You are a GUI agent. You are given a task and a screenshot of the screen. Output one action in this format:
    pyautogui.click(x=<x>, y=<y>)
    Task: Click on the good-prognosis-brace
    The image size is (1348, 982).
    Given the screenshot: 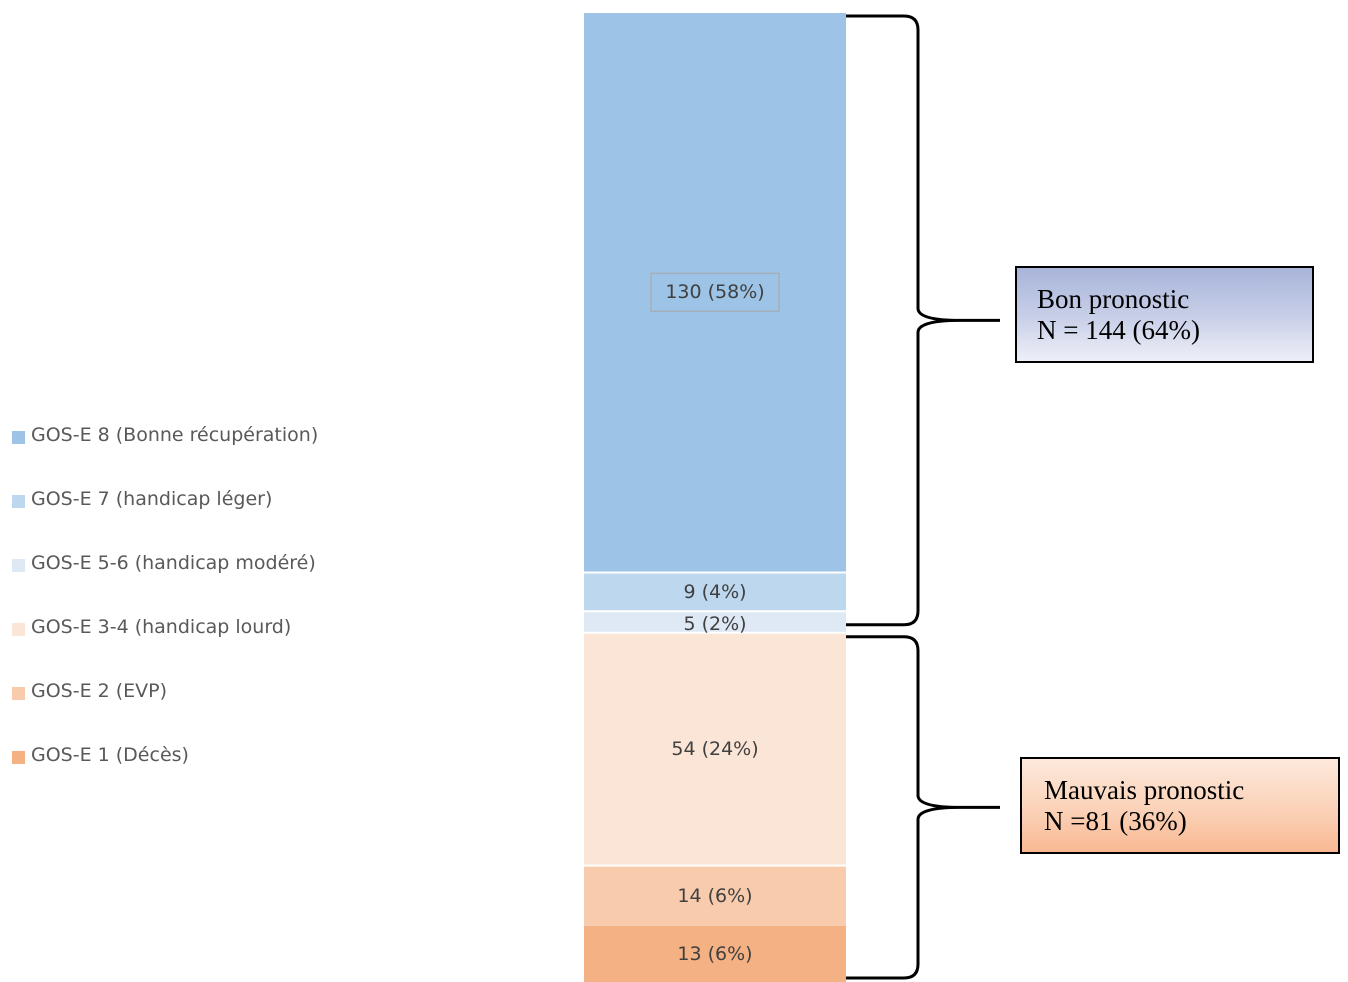 What is the action you would take?
    pyautogui.click(x=923, y=320)
    